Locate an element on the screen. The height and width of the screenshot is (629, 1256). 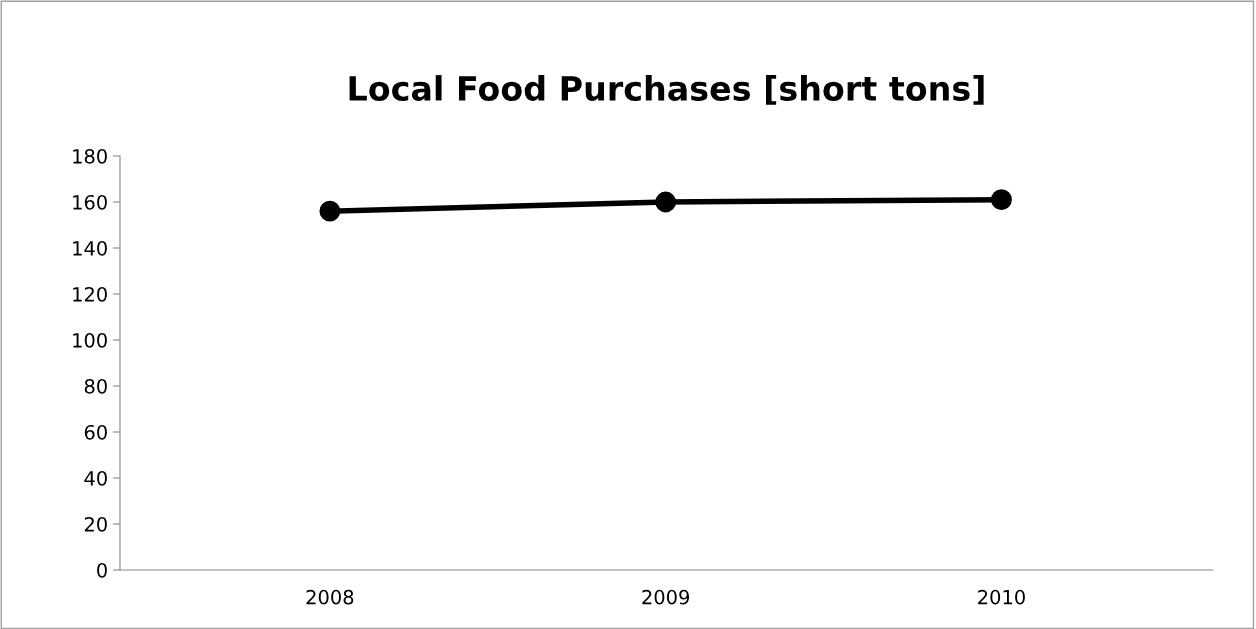
y-tick-label: 40 is located at coordinates (95, 478).